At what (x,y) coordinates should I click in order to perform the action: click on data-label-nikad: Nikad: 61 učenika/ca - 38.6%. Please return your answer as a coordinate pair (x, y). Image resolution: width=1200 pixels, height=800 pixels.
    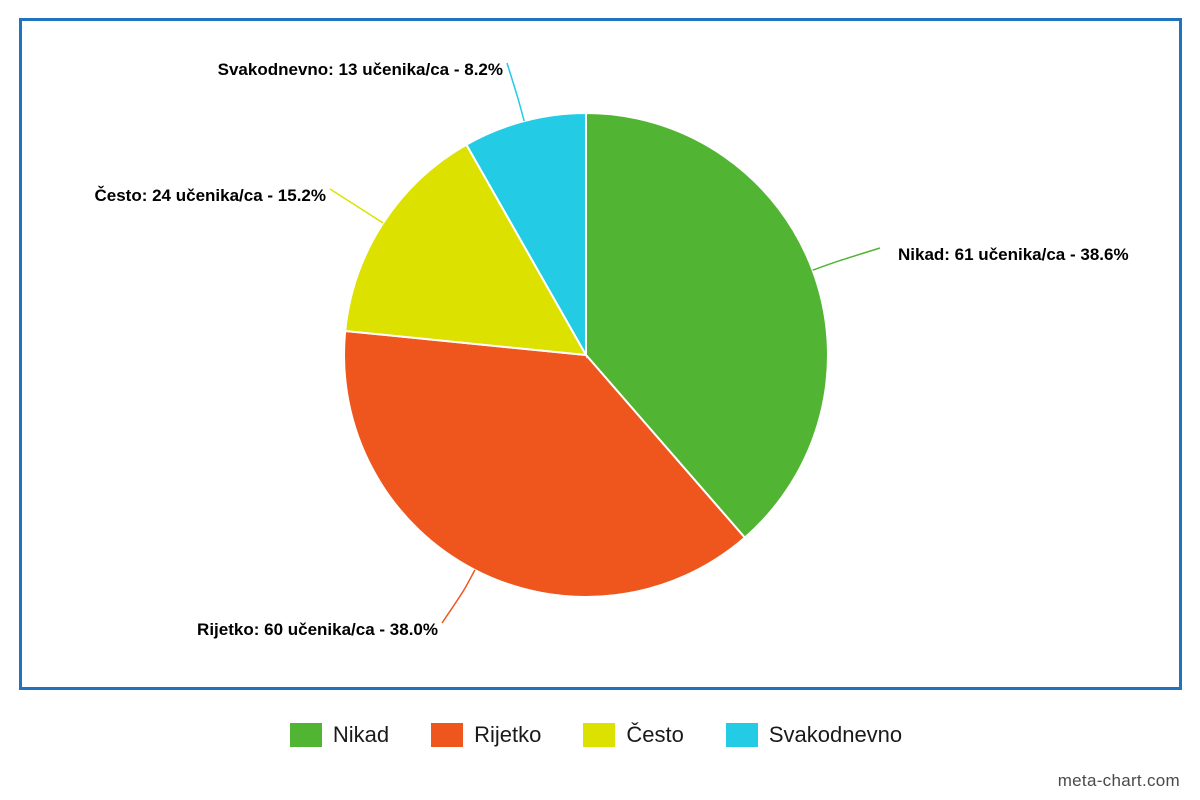
    Looking at the image, I should click on (1013, 254).